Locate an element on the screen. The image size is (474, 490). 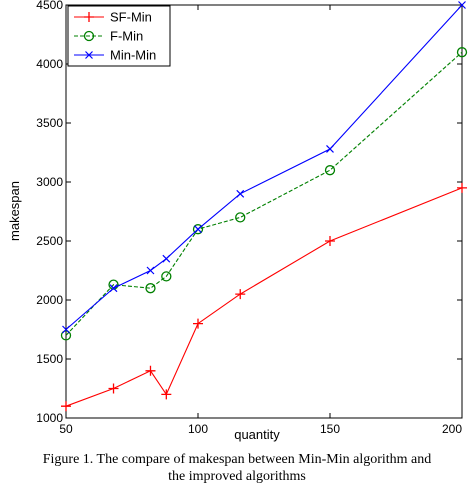
legend-label: Min-Min is located at coordinates (133, 55).